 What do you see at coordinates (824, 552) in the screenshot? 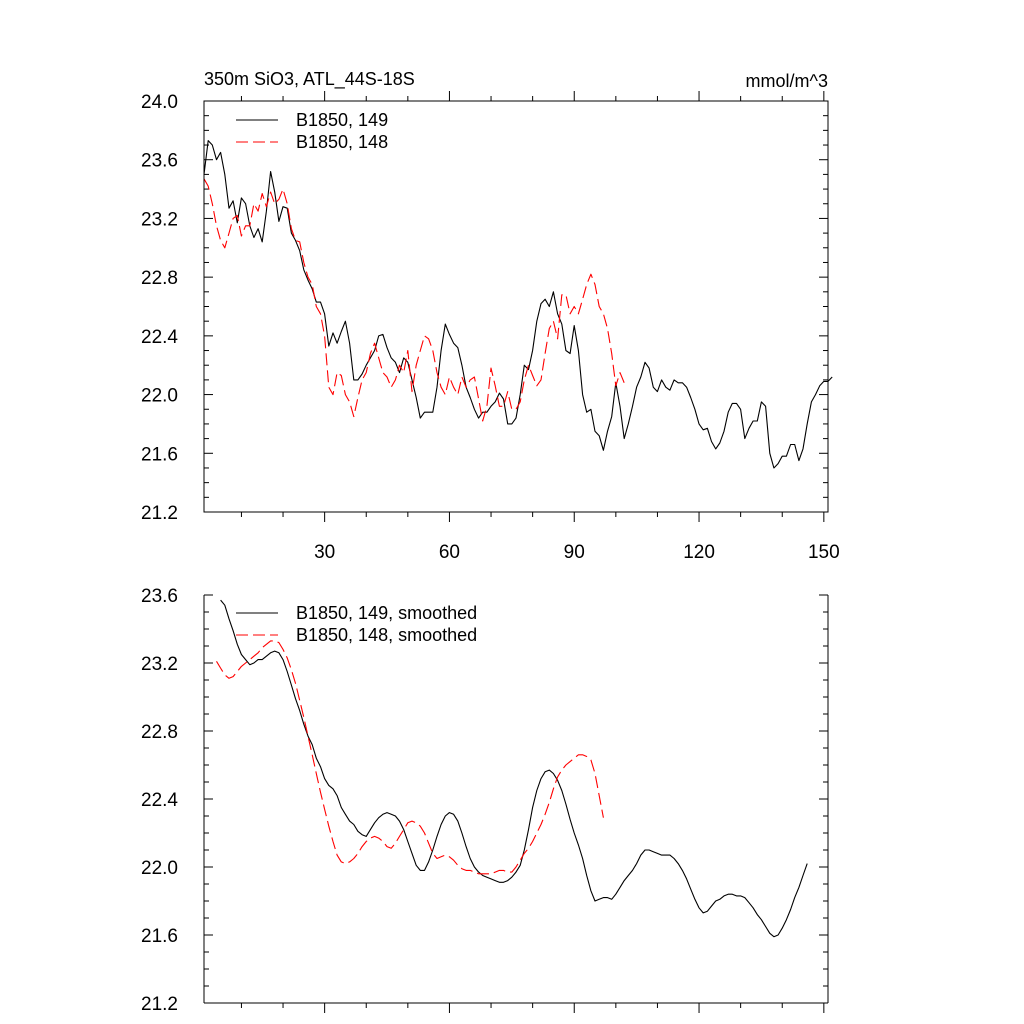
I see `x-tick-label: 150` at bounding box center [824, 552].